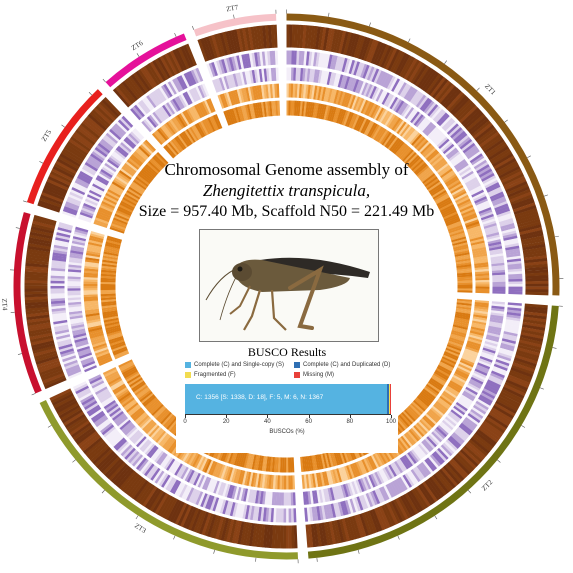 The width and height of the screenshot is (573, 573). I want to click on busco-bar-missing, so click(390, 399).